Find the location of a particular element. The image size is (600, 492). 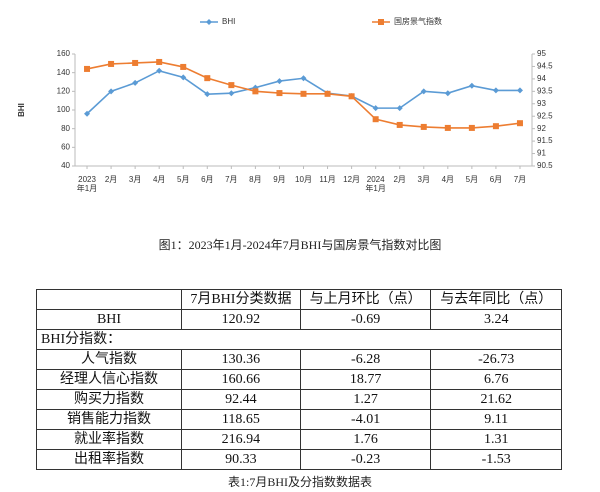

table-cell: 1.31 is located at coordinates (496, 439).